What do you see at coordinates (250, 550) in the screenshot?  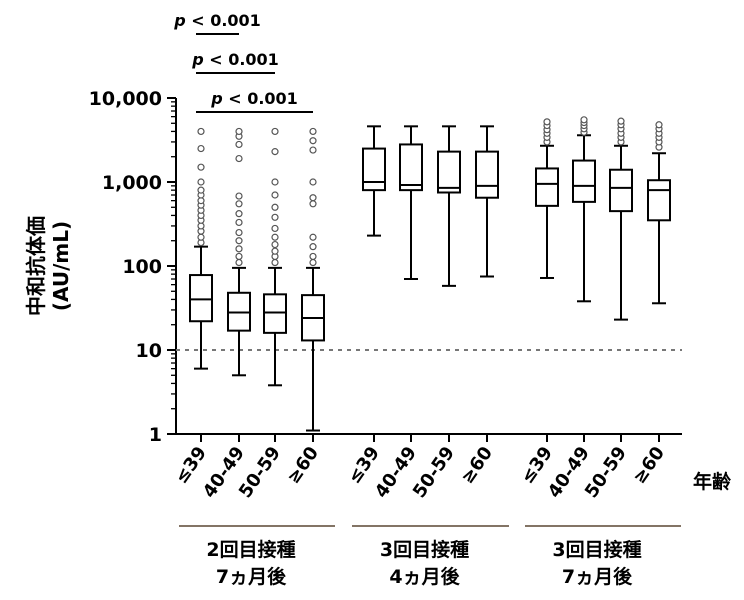 I see `group-label-line1: 2回目接種` at bounding box center [250, 550].